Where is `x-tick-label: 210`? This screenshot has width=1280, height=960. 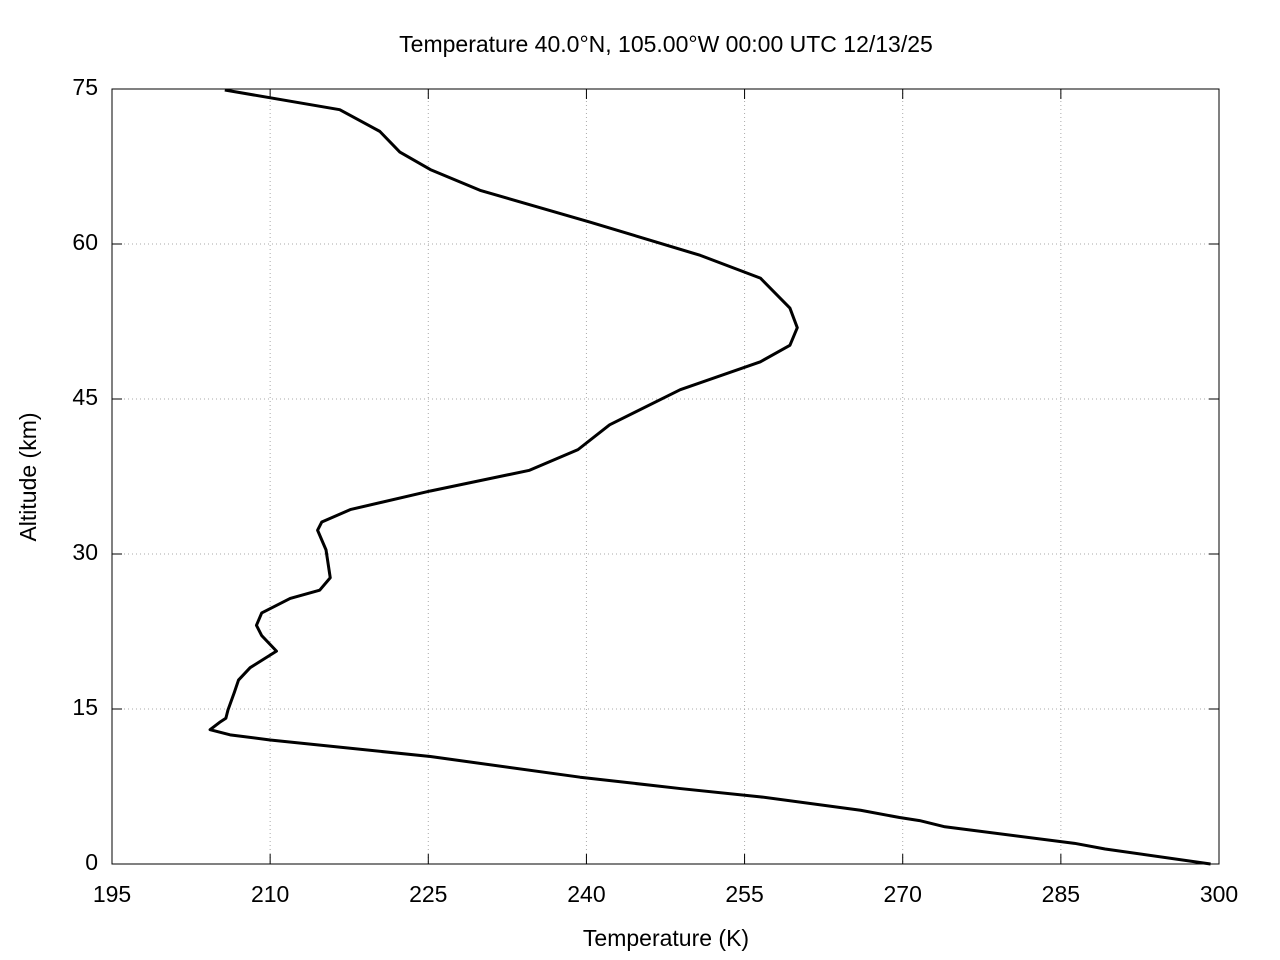
x-tick-label: 210 is located at coordinates (270, 894).